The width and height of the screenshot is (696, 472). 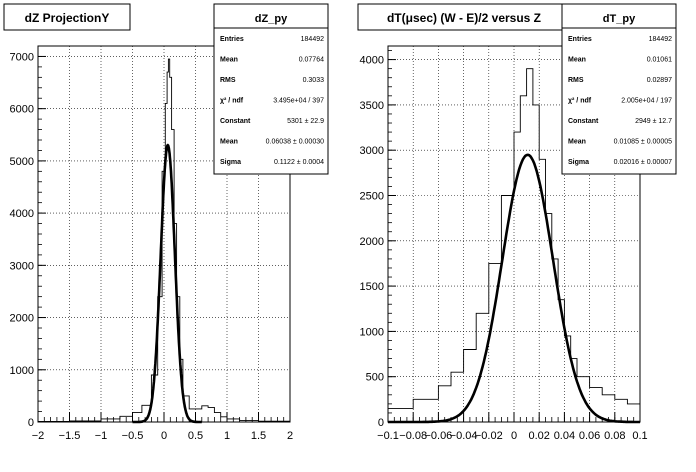 I want to click on x-tick-label: 0.04, so click(x=564, y=436).